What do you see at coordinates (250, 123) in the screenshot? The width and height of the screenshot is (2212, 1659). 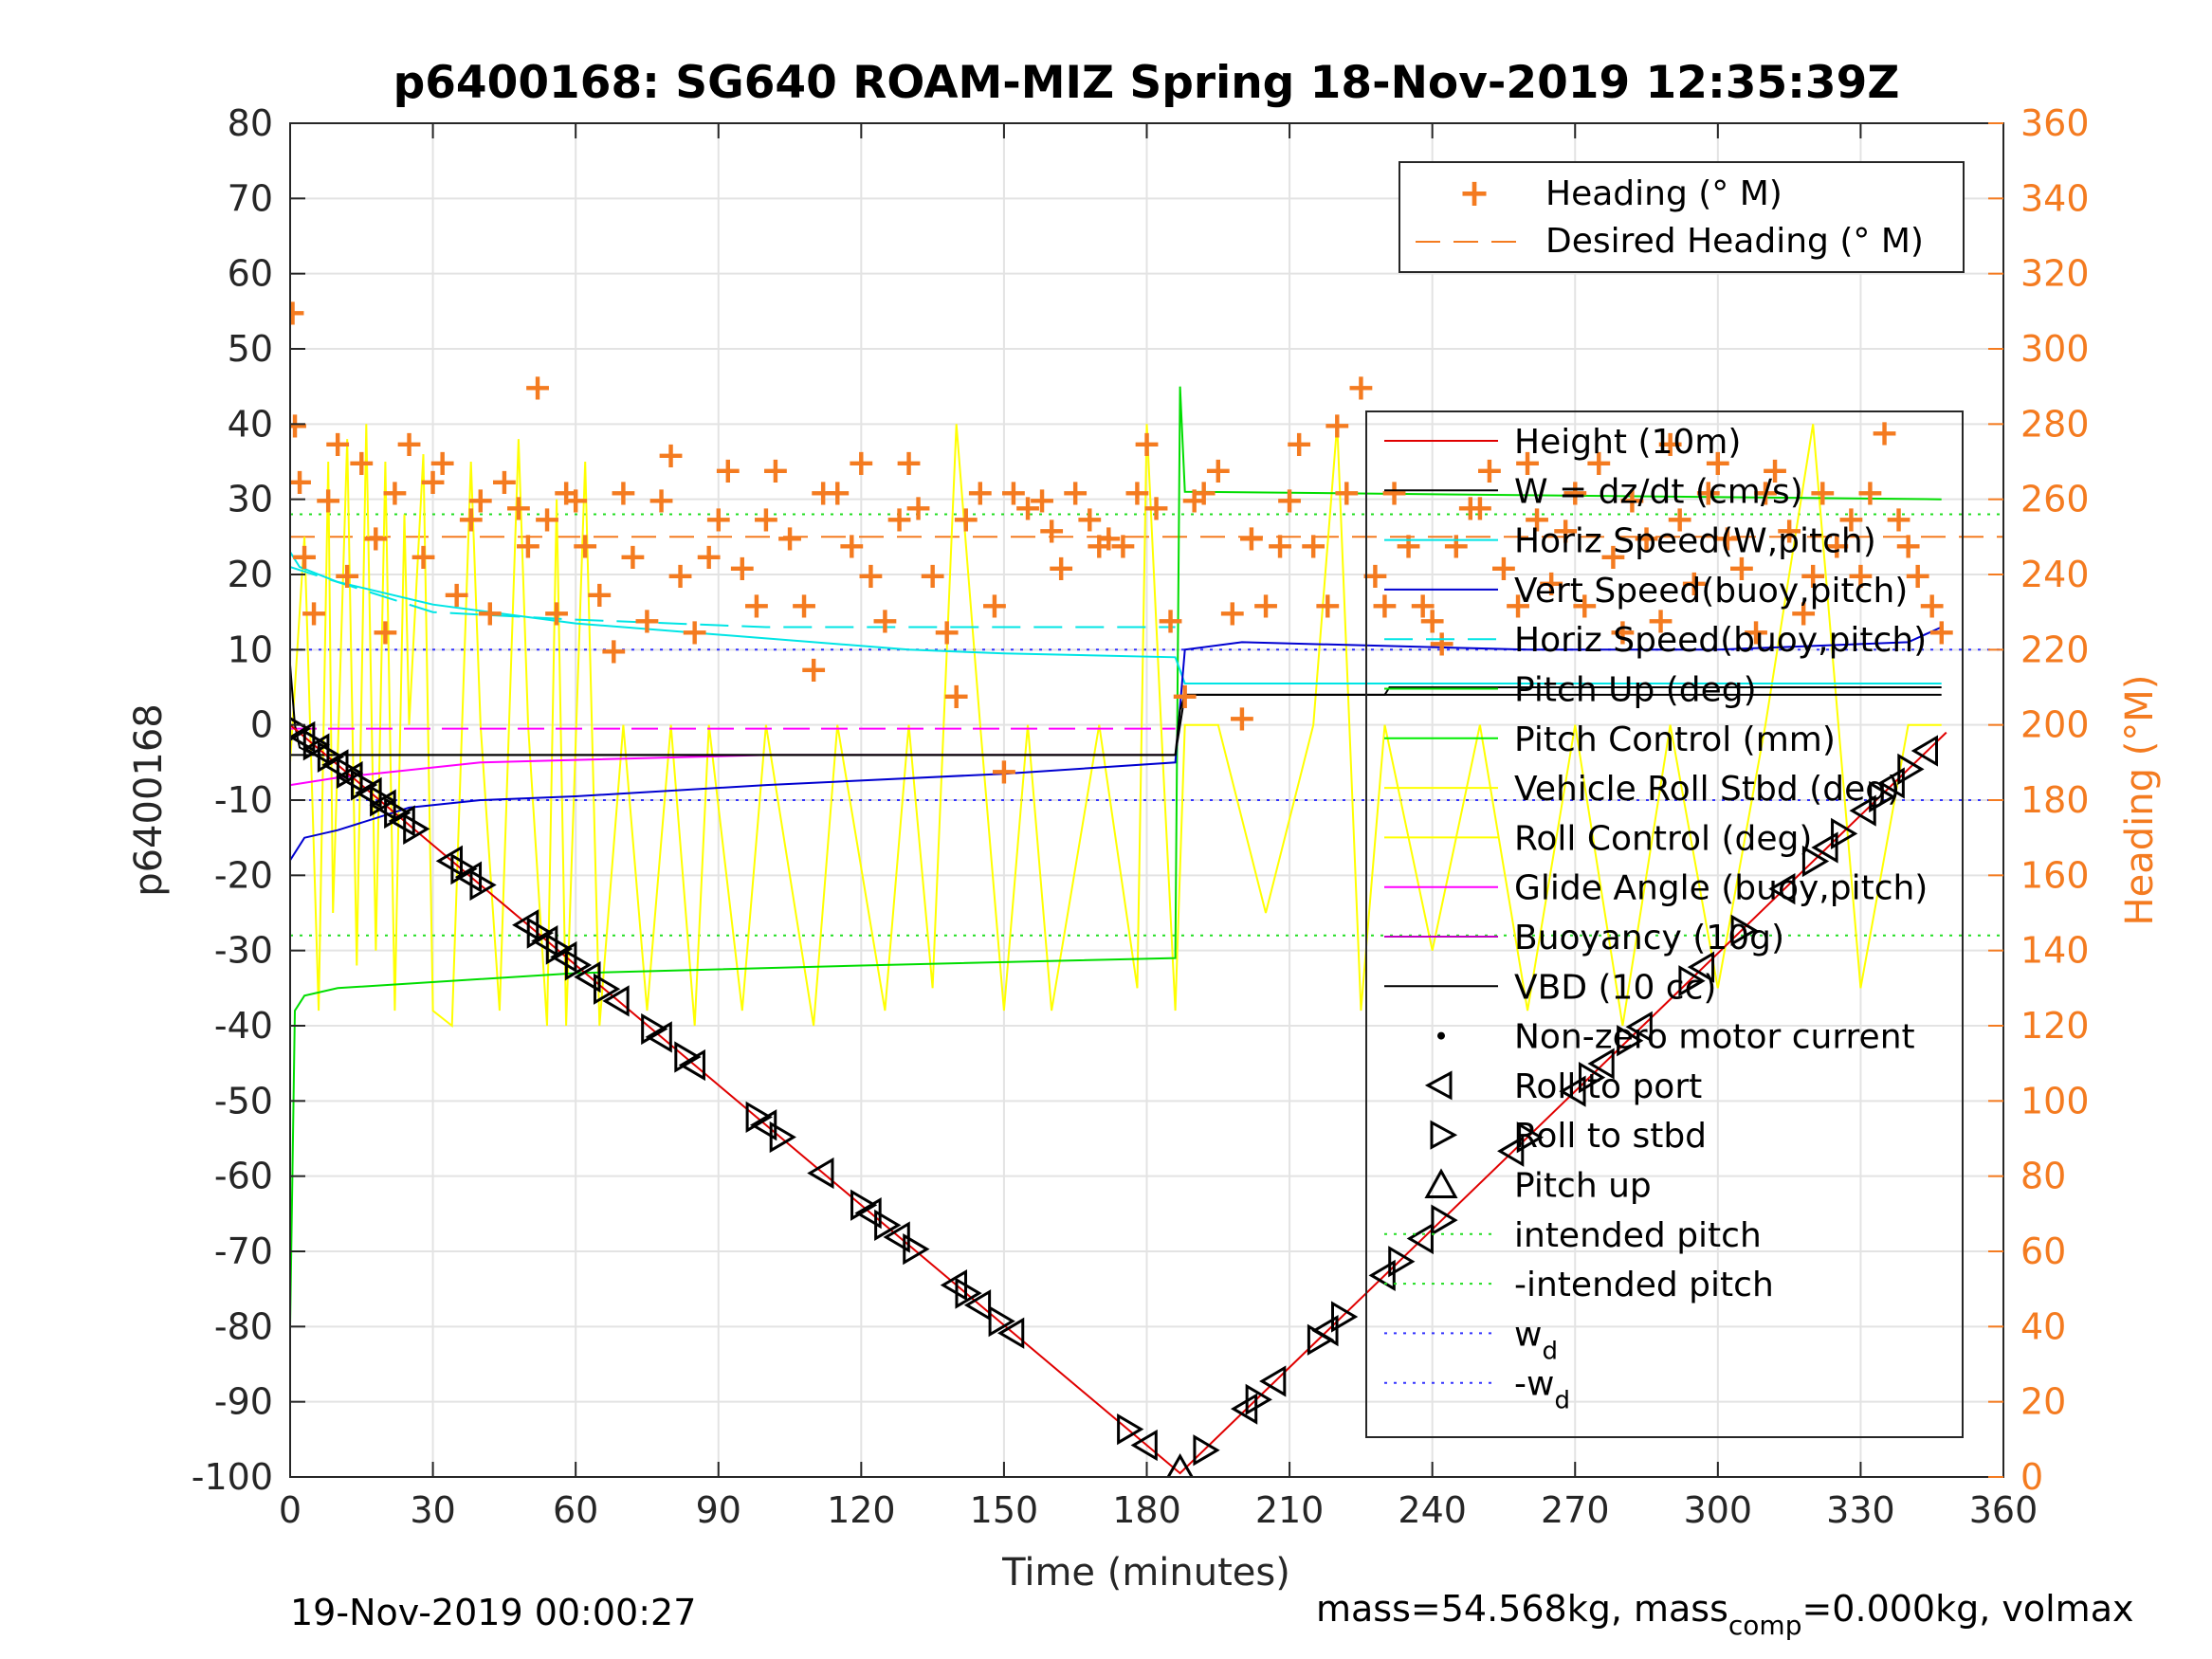 I see `y-tick-label: 80` at bounding box center [250, 123].